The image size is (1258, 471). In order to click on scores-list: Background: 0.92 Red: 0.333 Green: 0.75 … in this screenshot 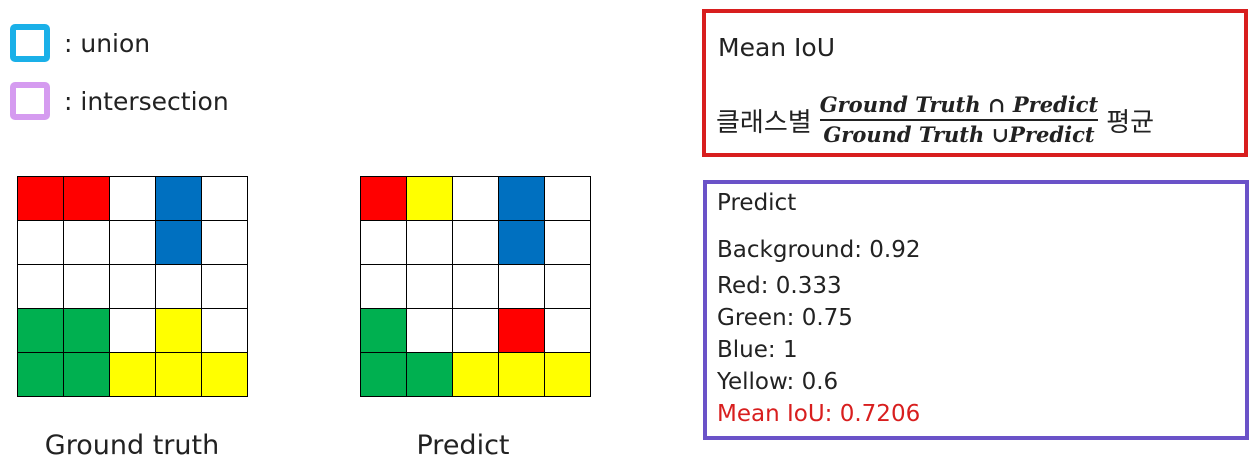, I will do `click(819, 332)`.